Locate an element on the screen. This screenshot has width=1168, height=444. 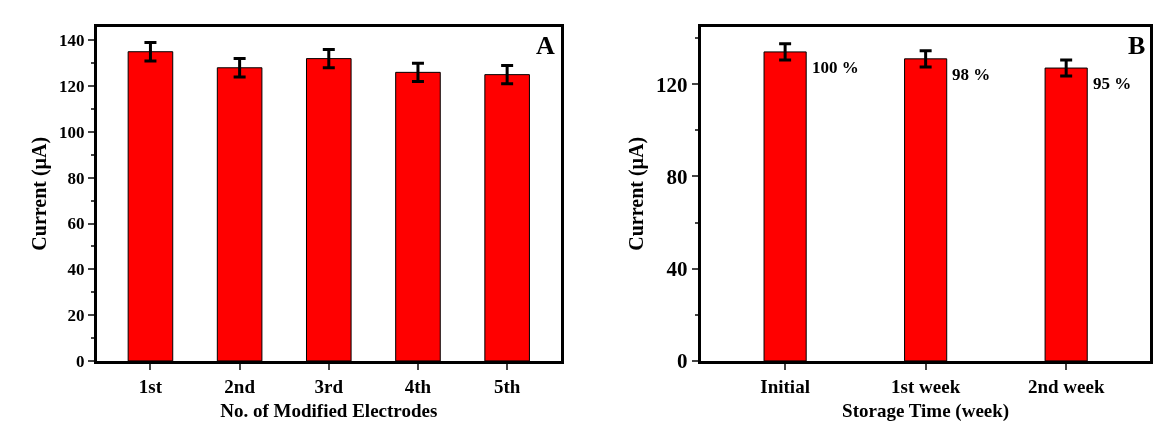
x-tick-label: 2nd week is located at coordinates (1066, 386).